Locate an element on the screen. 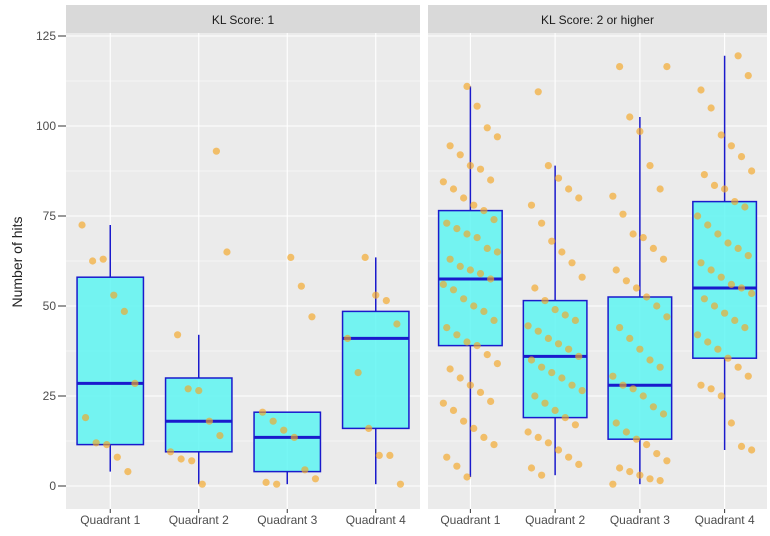  x-tick-label: Quadrant 3 is located at coordinates (640, 520).